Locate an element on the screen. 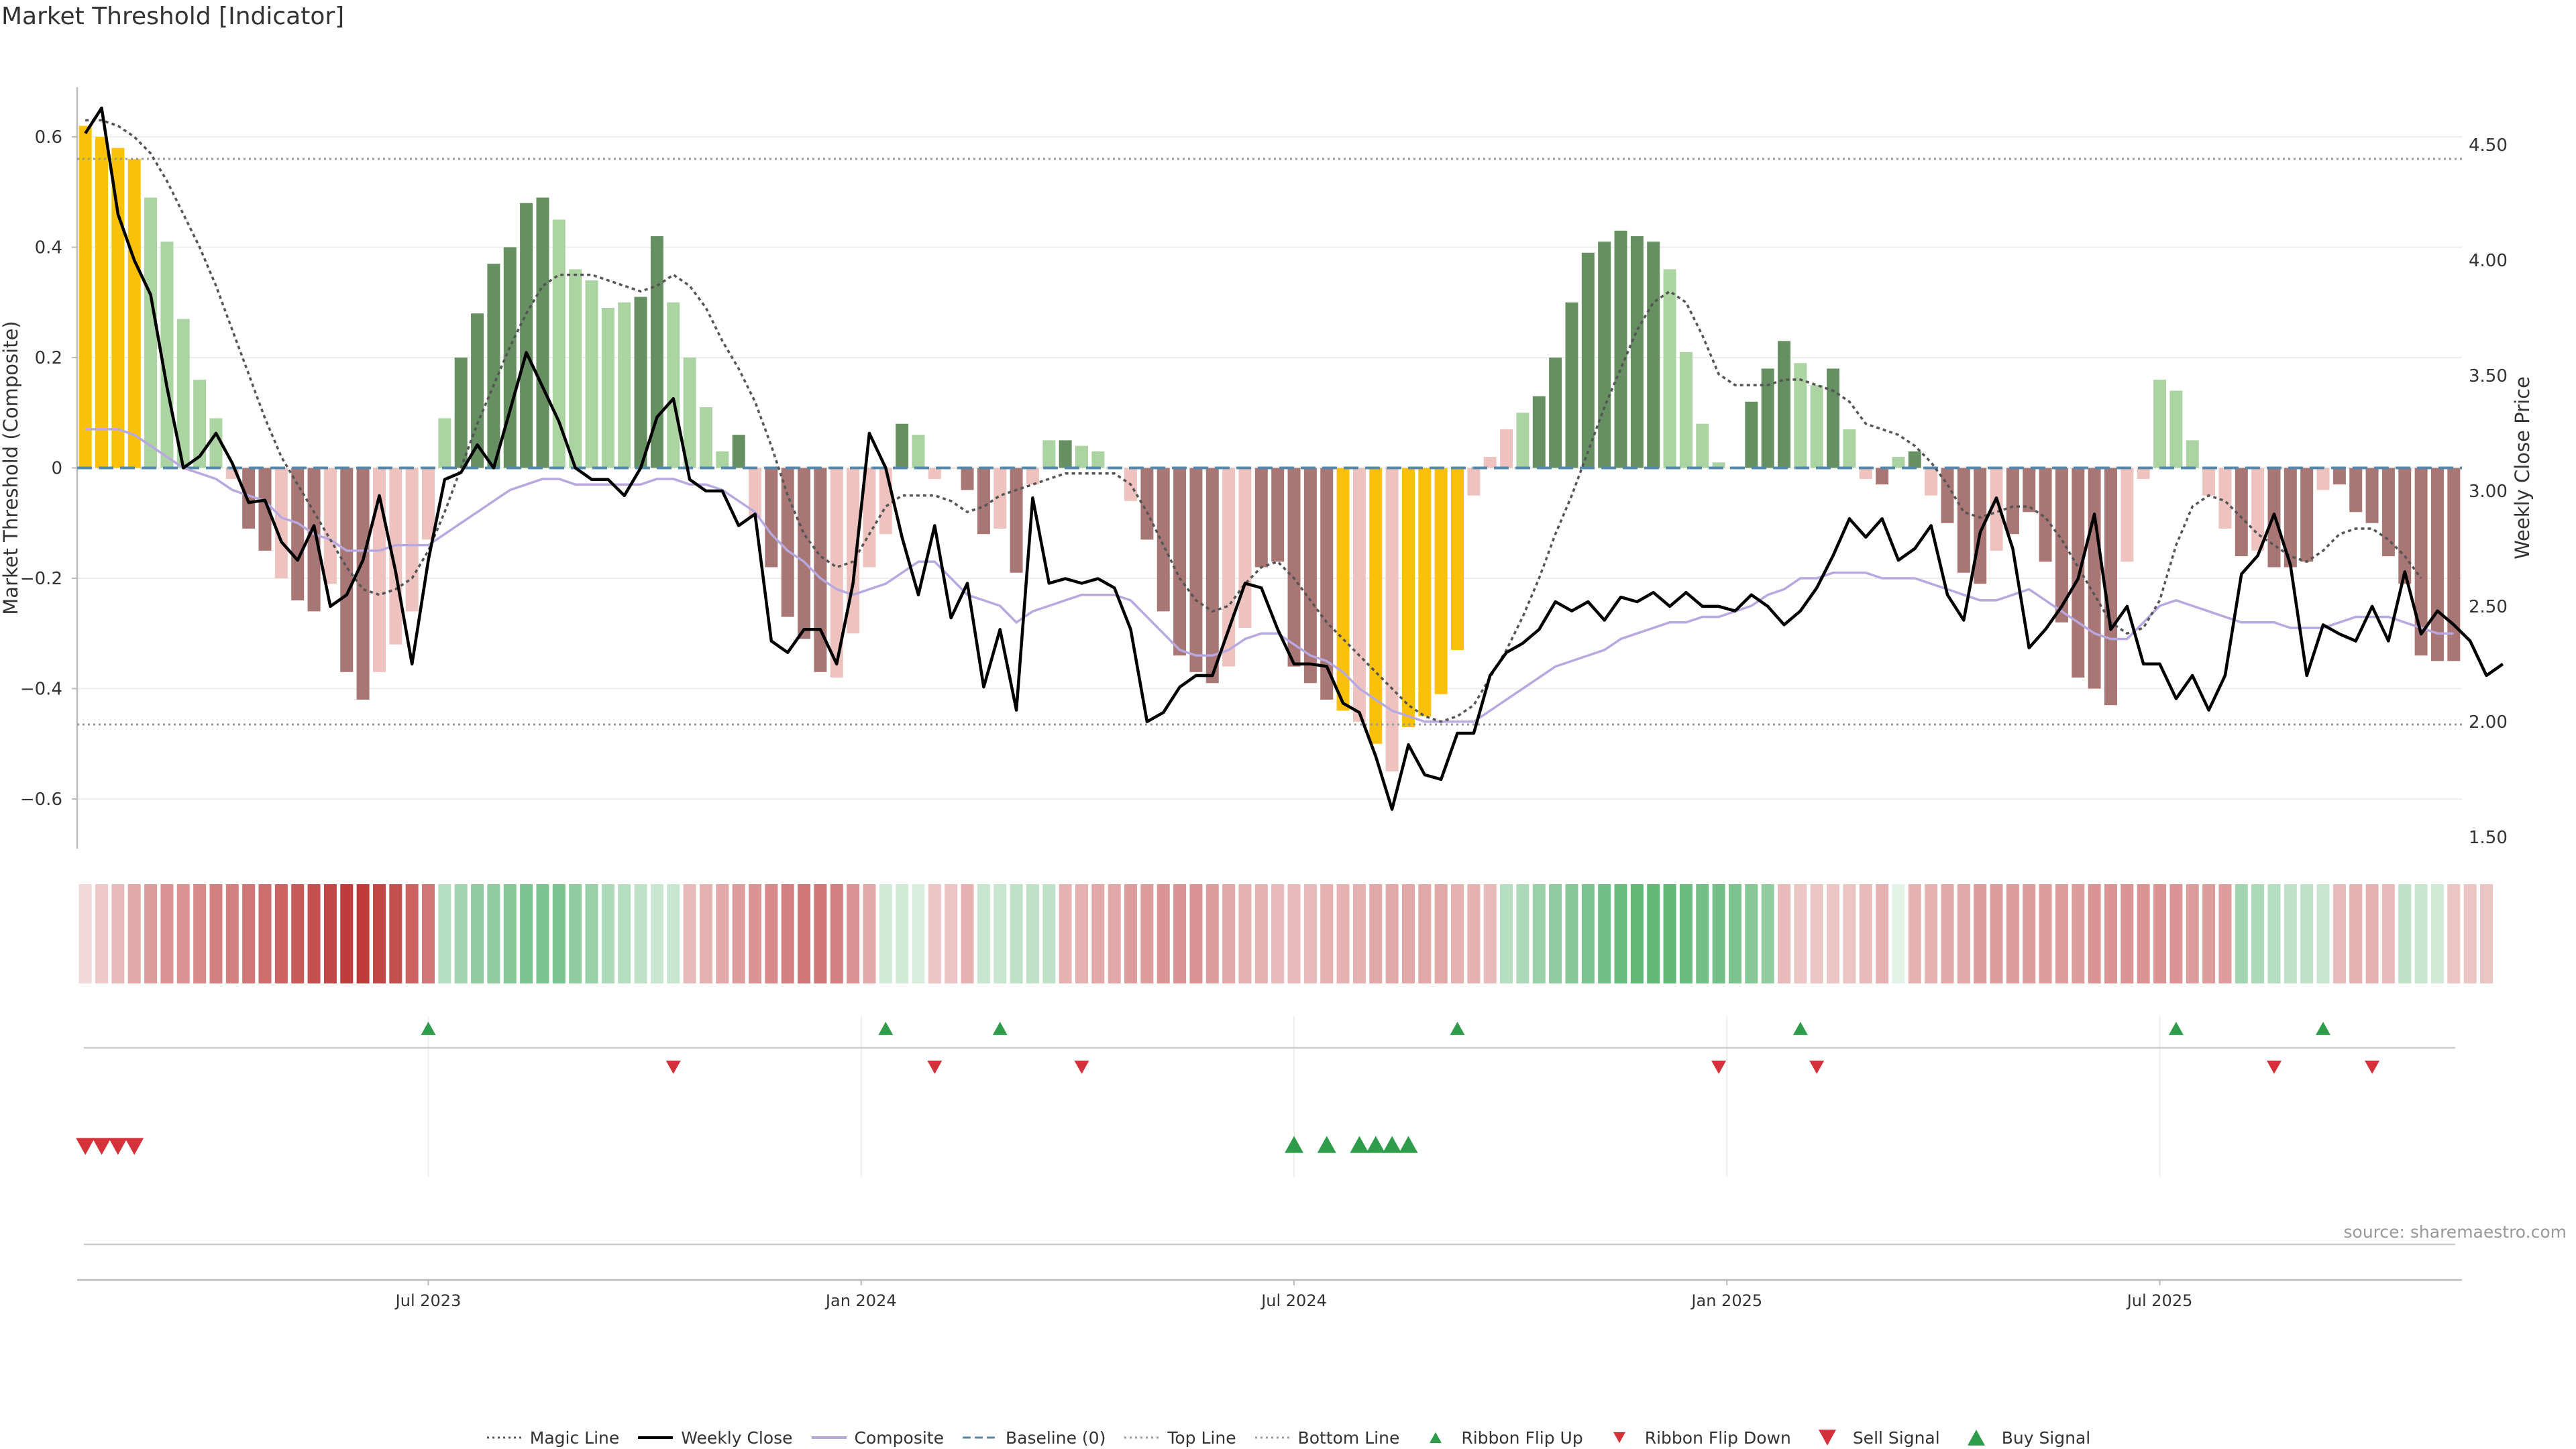 Image resolution: width=2576 pixels, height=1449 pixels. y-tick-label: −0.2 is located at coordinates (41, 579).